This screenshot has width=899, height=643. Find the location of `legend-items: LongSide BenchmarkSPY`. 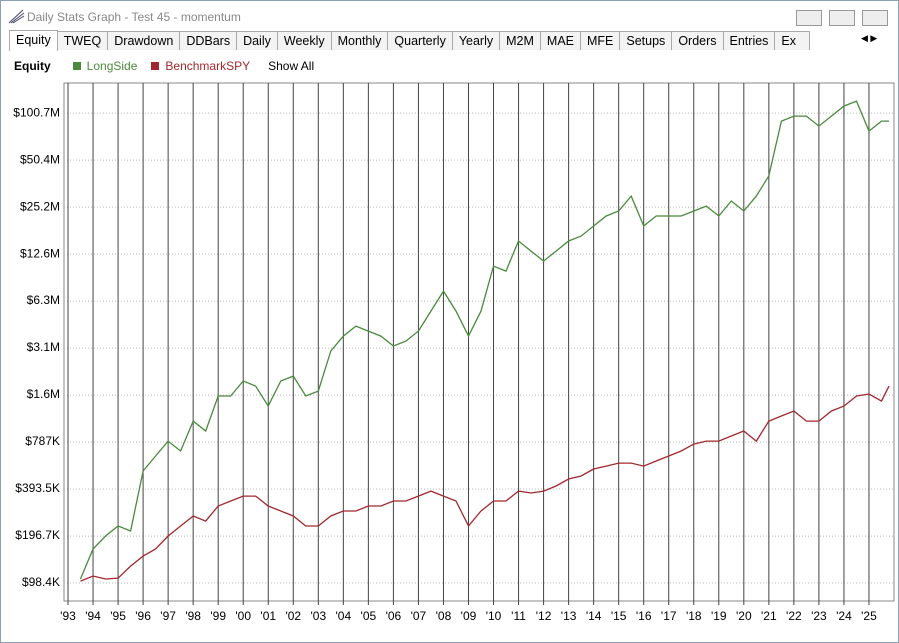

legend-items: LongSide BenchmarkSPY is located at coordinates (161, 66).